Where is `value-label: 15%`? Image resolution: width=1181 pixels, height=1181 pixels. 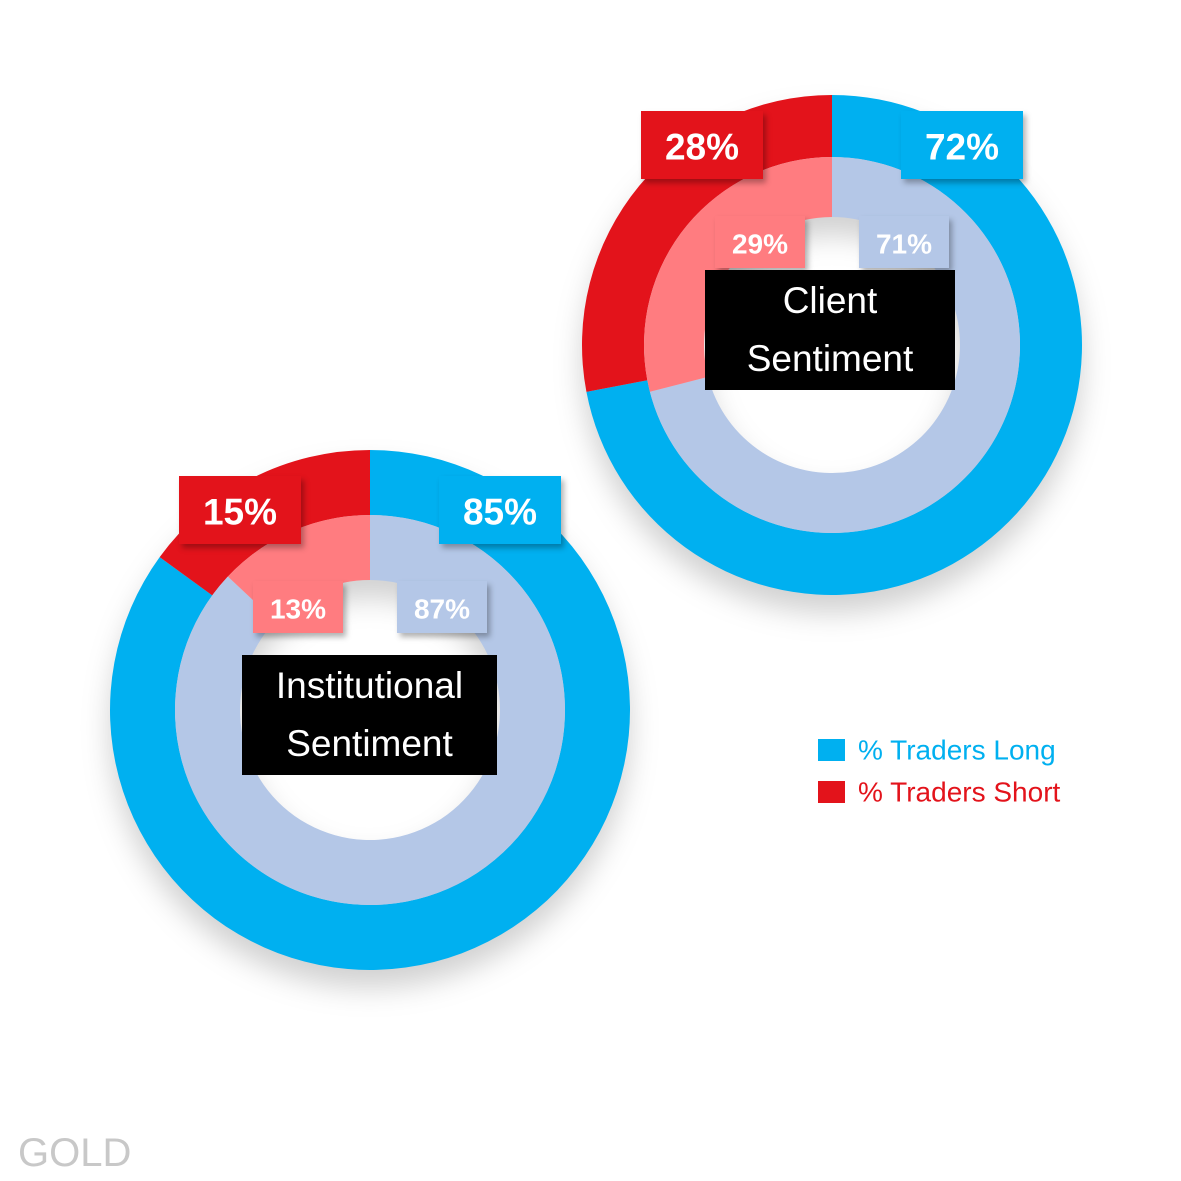
value-label: 15% is located at coordinates (240, 512).